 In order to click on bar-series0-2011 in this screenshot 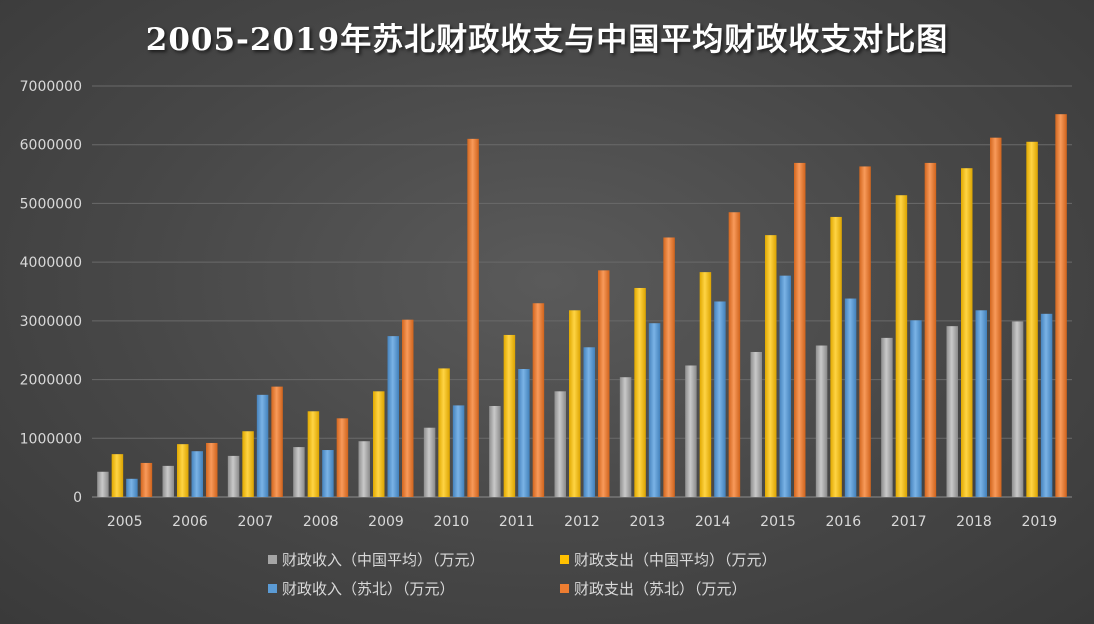, I will do `click(495, 451)`.